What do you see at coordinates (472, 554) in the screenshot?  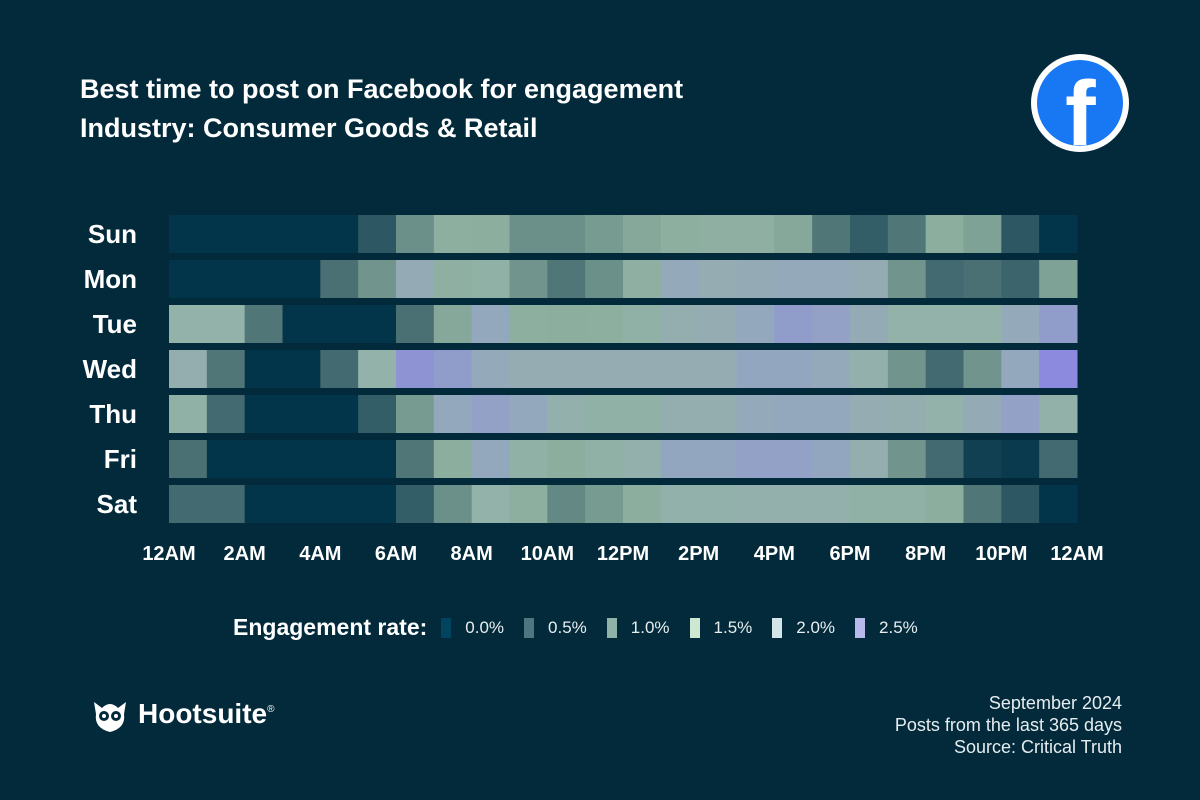 I see `x-tick-label: 8AM` at bounding box center [472, 554].